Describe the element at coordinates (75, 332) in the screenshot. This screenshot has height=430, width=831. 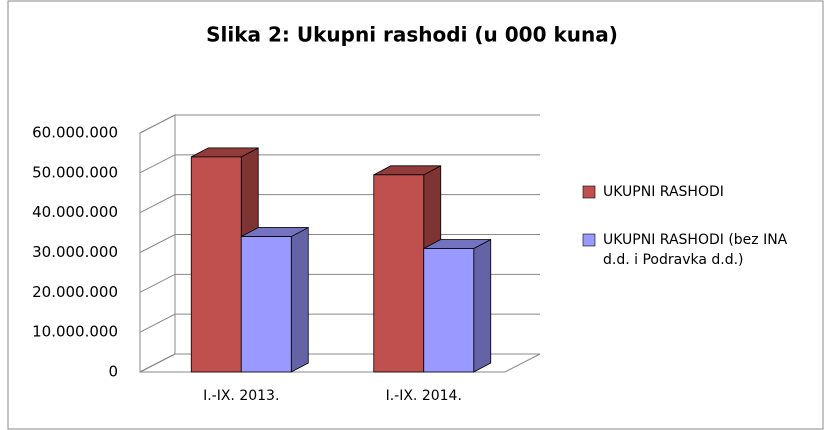
I see `y-tick-label: 10.000.000` at that location.